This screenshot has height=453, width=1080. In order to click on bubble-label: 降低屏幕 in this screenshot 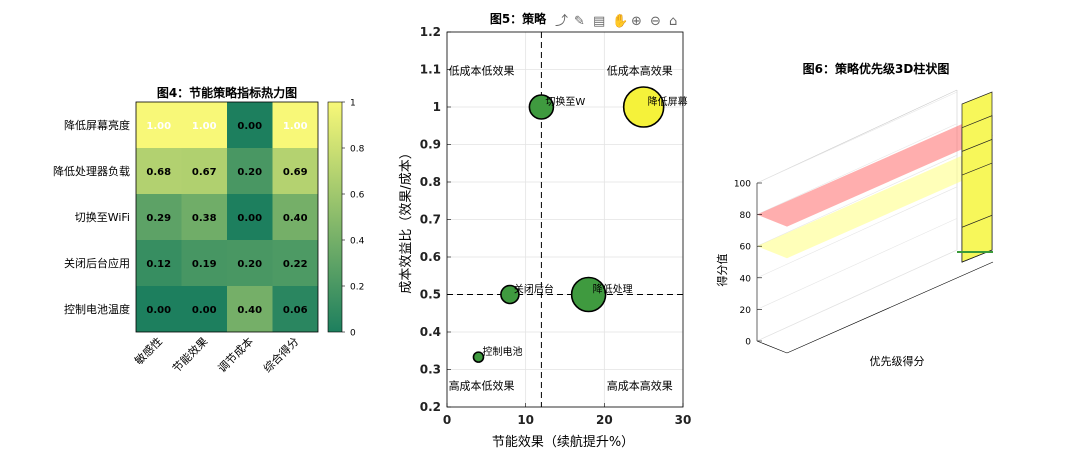, I will do `click(668, 101)`.